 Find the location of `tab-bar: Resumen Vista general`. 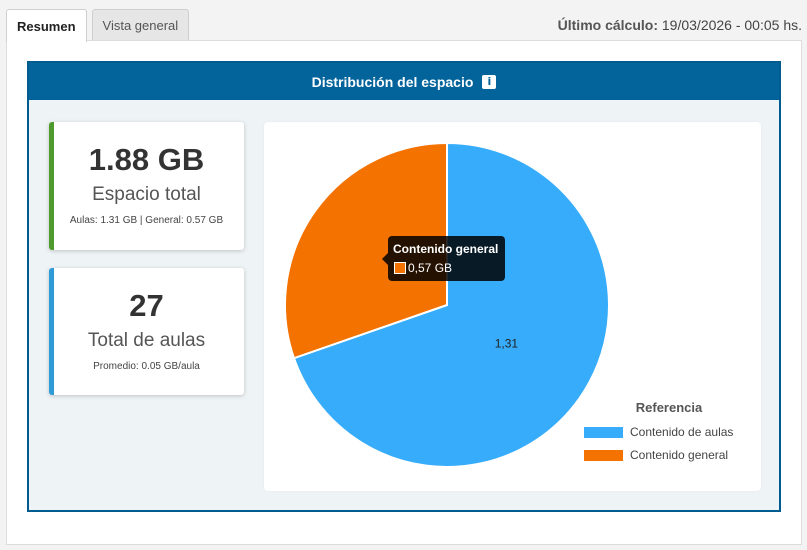

tab-bar: Resumen Vista general is located at coordinates (98, 25).